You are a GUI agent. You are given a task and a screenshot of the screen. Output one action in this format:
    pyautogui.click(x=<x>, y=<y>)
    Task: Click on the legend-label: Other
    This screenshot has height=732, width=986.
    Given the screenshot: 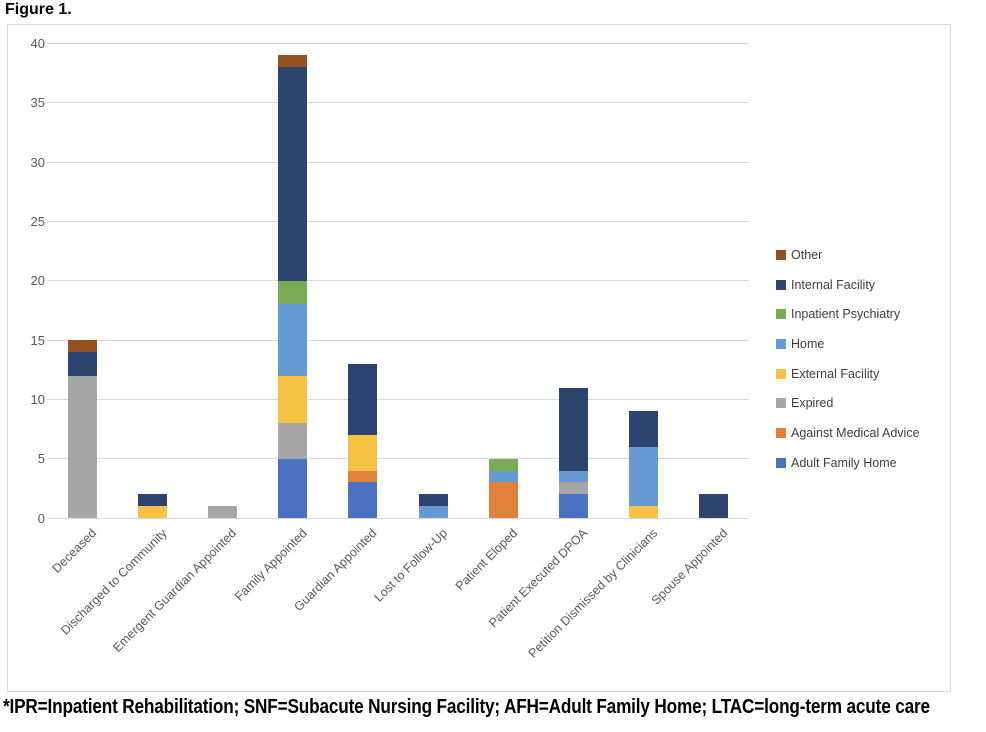 What is the action you would take?
    pyautogui.click(x=807, y=255)
    